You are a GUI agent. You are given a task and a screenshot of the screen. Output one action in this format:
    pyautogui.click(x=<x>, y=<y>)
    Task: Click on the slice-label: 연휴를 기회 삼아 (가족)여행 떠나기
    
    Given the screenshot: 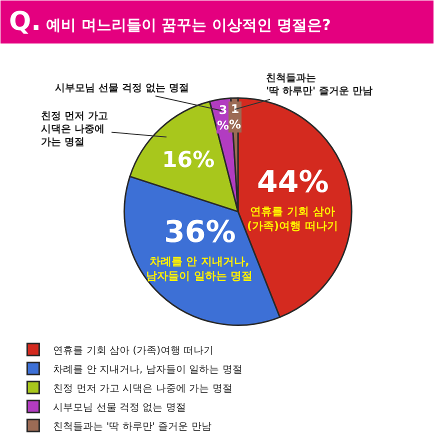 What is the action you would take?
    pyautogui.click(x=292, y=218)
    